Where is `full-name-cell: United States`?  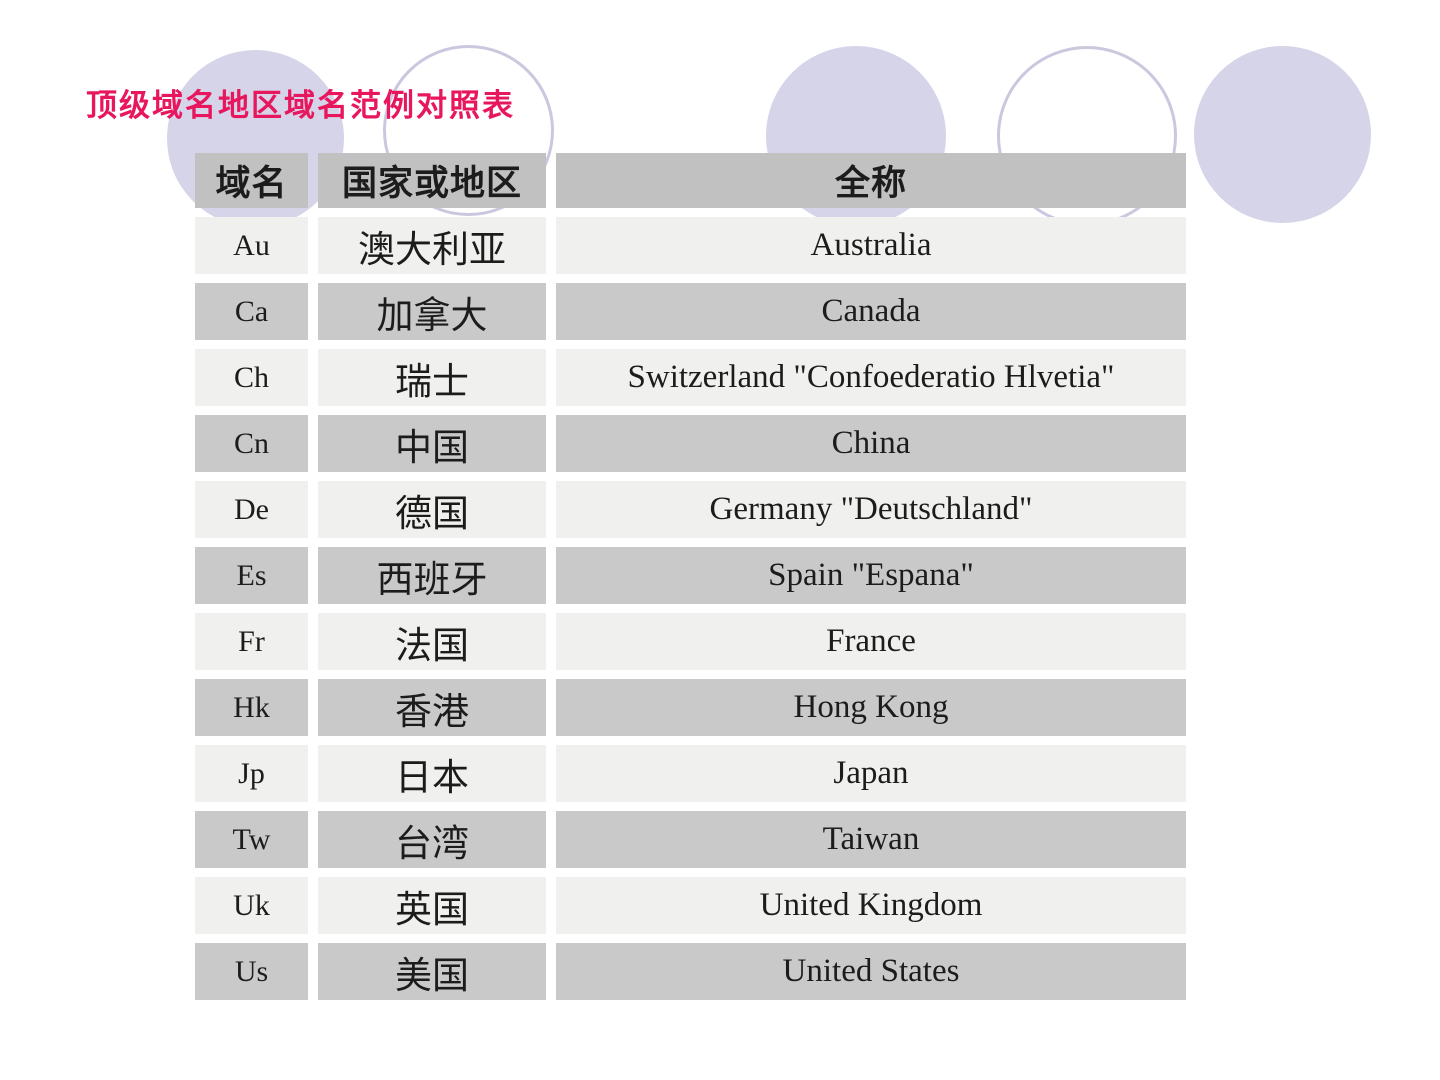 full-name-cell: United States is located at coordinates (871, 971).